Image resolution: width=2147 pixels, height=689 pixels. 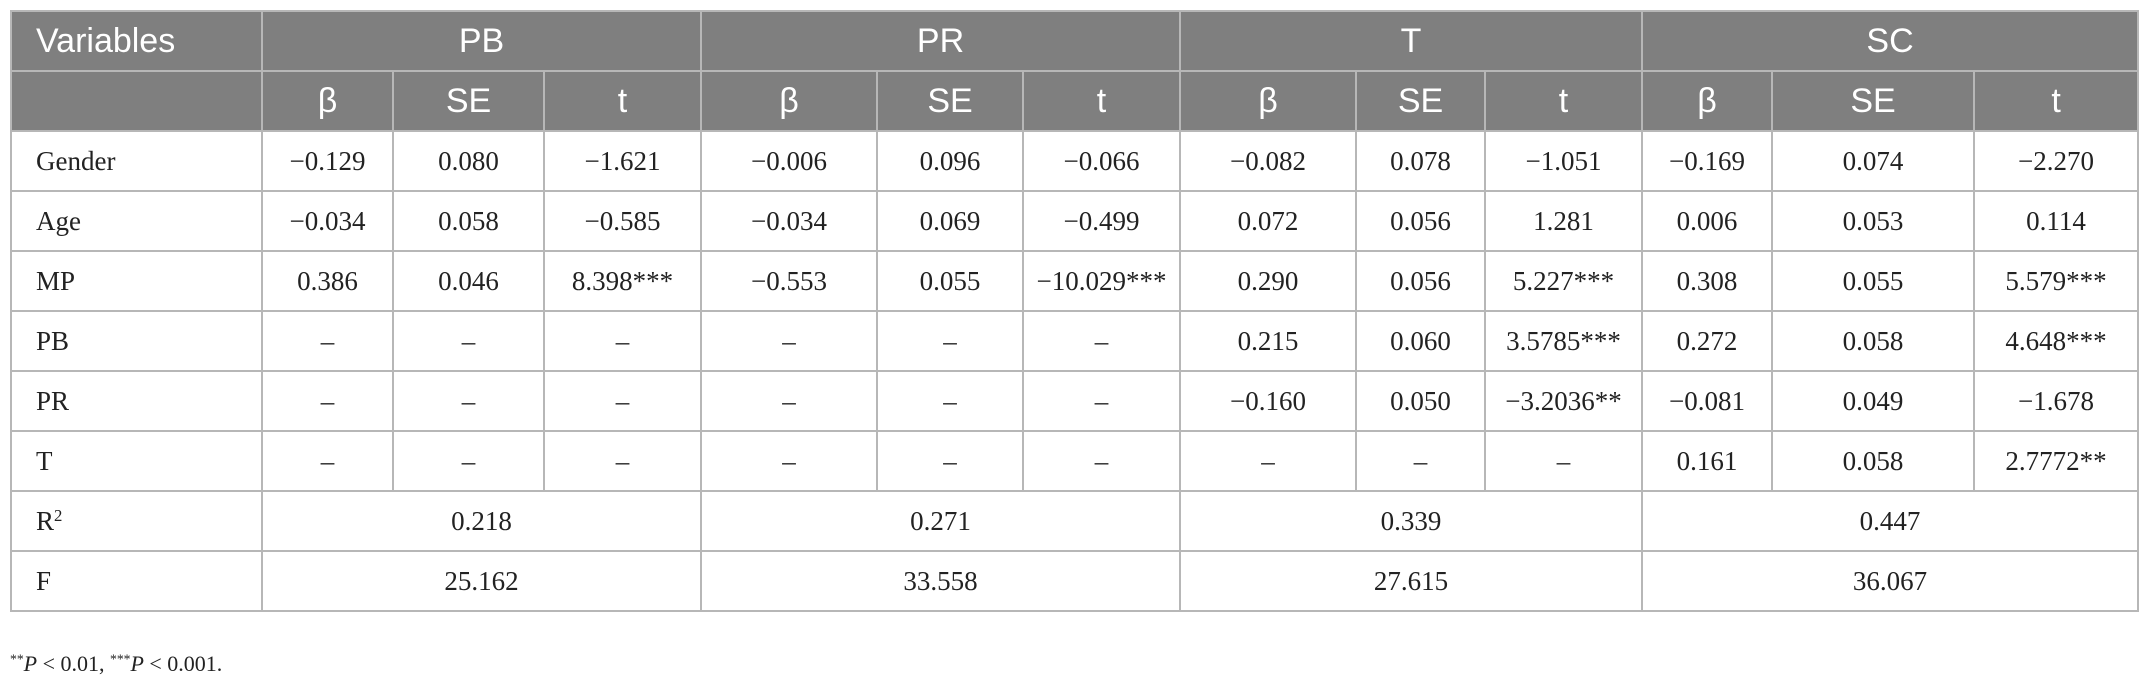 I want to click on footnote-stars-1: **, so click(x=17, y=659).